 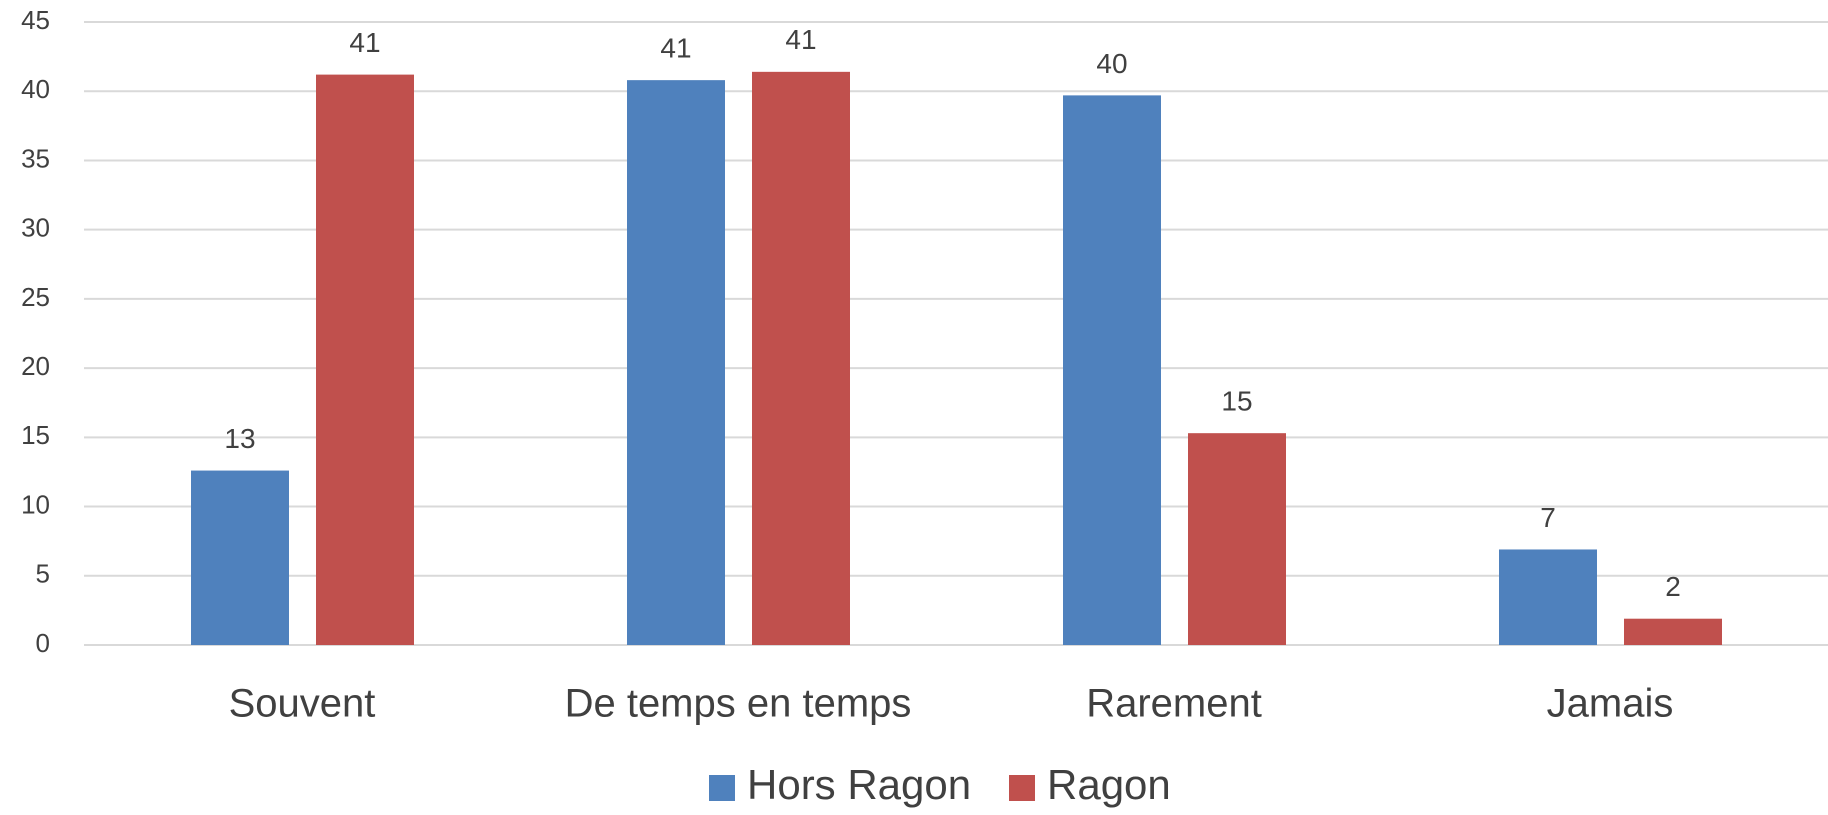 I want to click on y-tick-label: 40, so click(x=35, y=89).